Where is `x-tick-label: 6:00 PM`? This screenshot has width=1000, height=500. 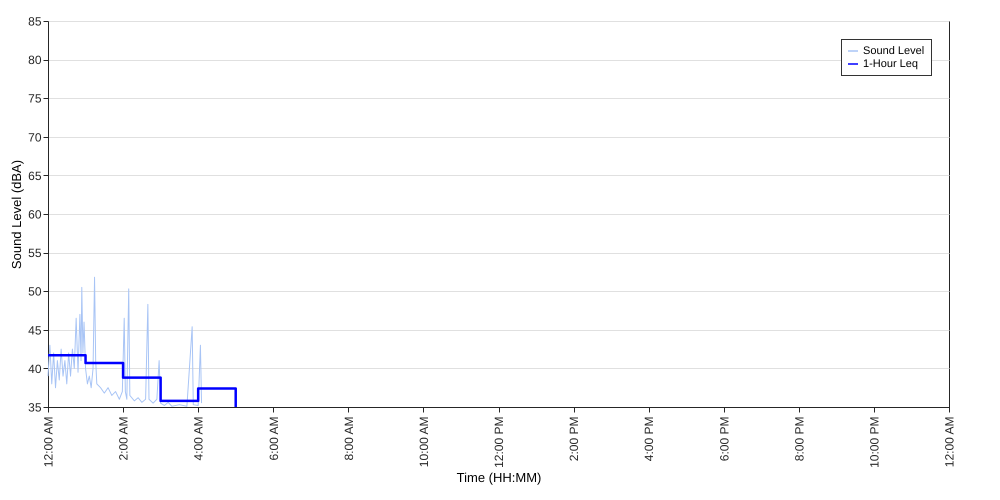
x-tick-label: 6:00 PM is located at coordinates (724, 439).